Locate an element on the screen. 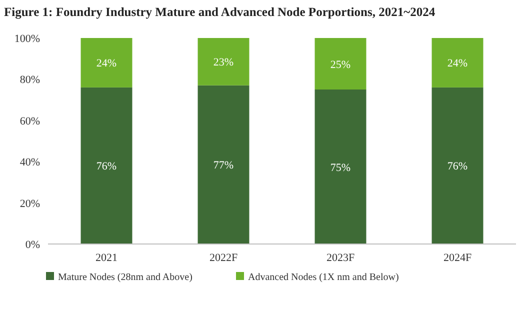 The width and height of the screenshot is (524, 316). y-tick-label: 0% is located at coordinates (32, 245).